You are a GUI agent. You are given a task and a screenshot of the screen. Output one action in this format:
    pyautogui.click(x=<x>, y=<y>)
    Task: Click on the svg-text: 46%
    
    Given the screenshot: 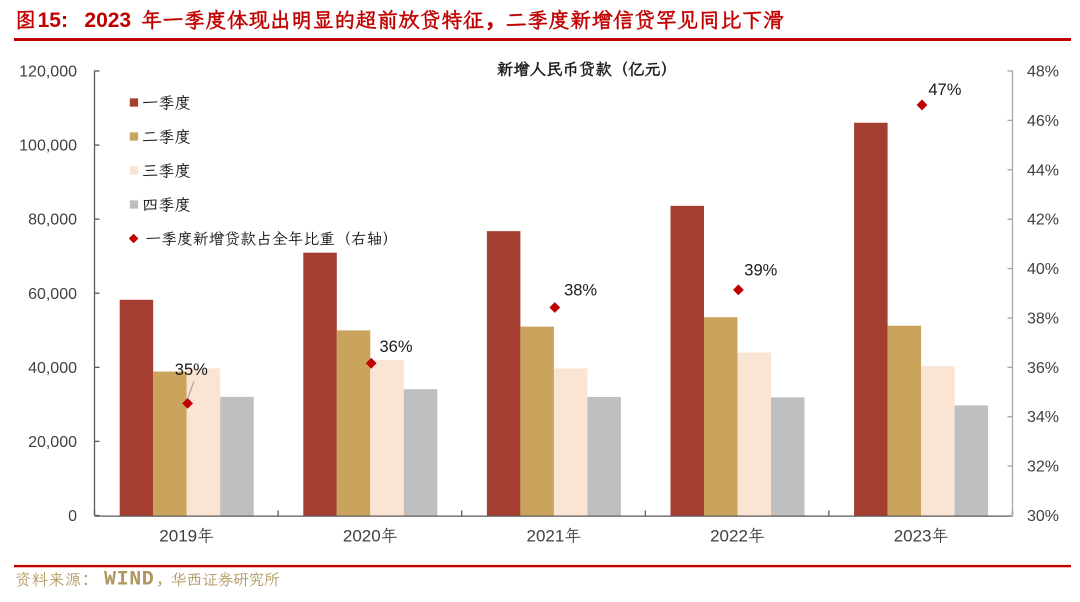 What is the action you would take?
    pyautogui.click(x=1043, y=121)
    